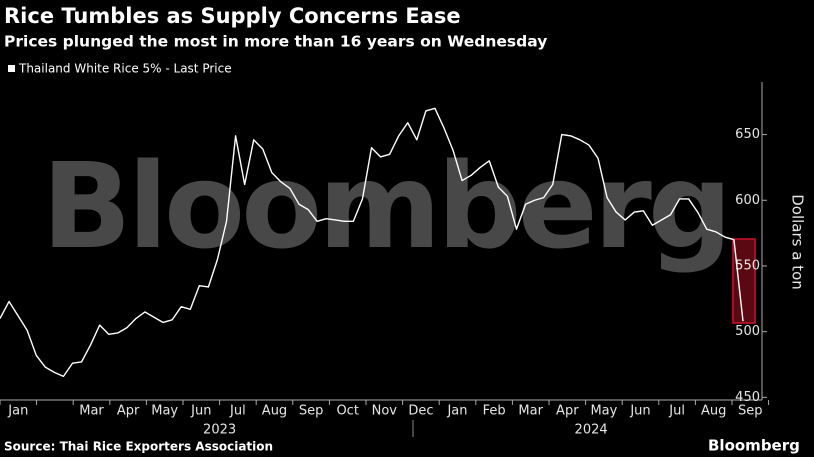 This screenshot has height=457, width=814. I want to click on y-tick-label: 450, so click(747, 397).